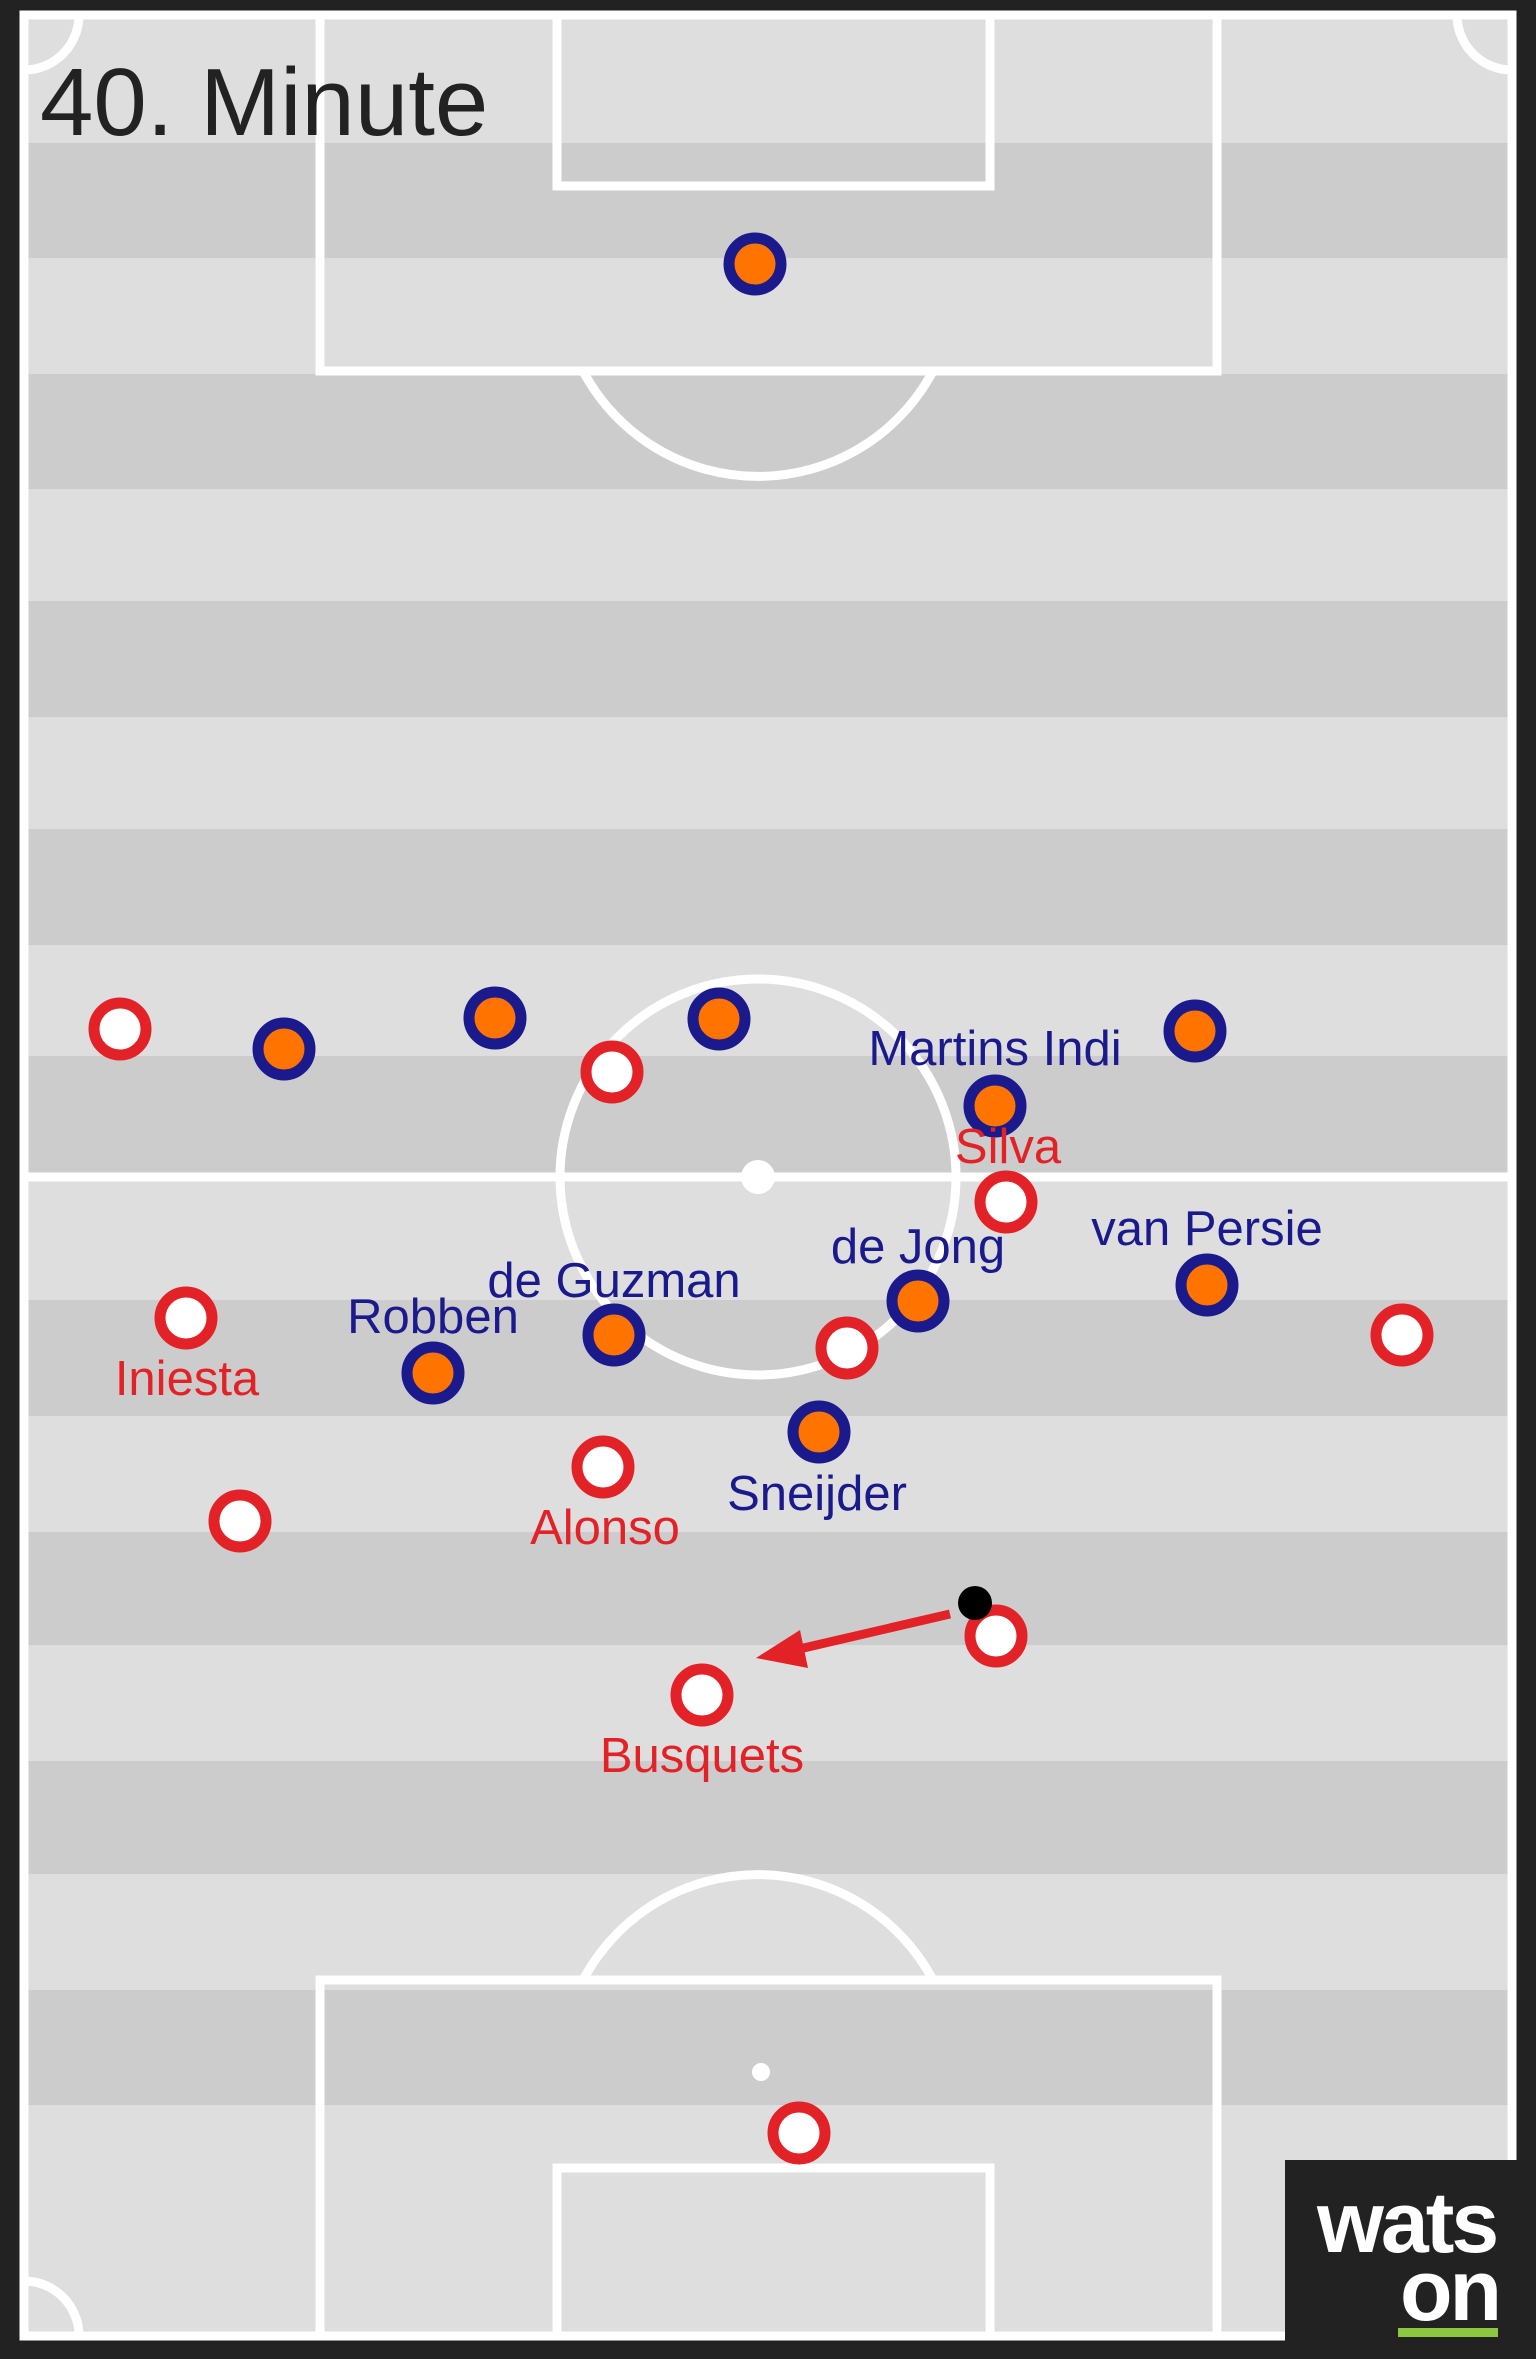 This screenshot has height=2359, width=1536. What do you see at coordinates (53, 44) in the screenshot?
I see `corner-arc-top-left` at bounding box center [53, 44].